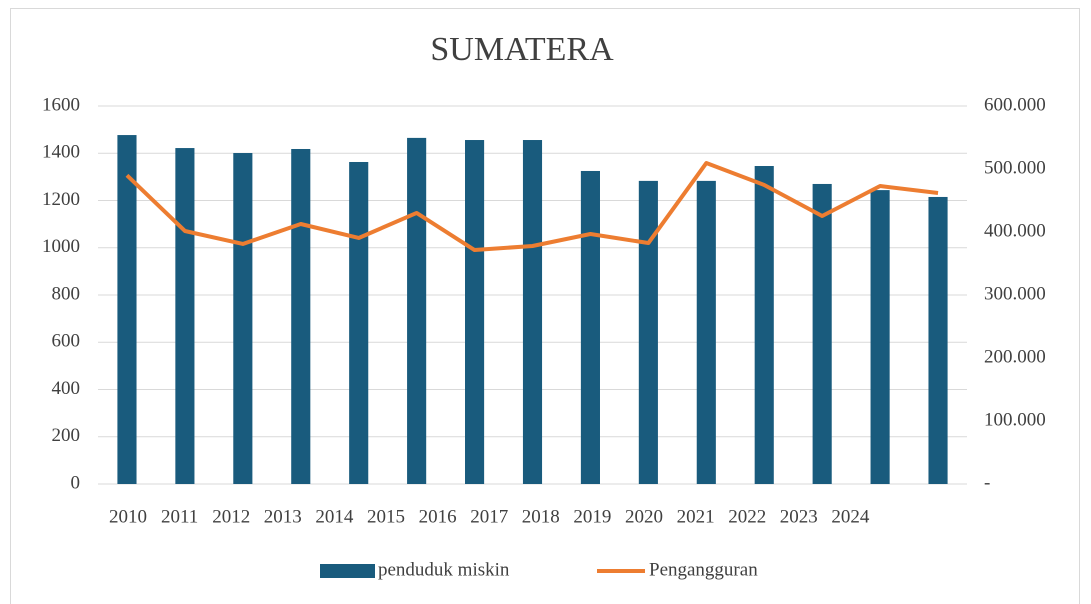 The image size is (1091, 604). I want to click on legend-label: penduduk miskin, so click(444, 569).